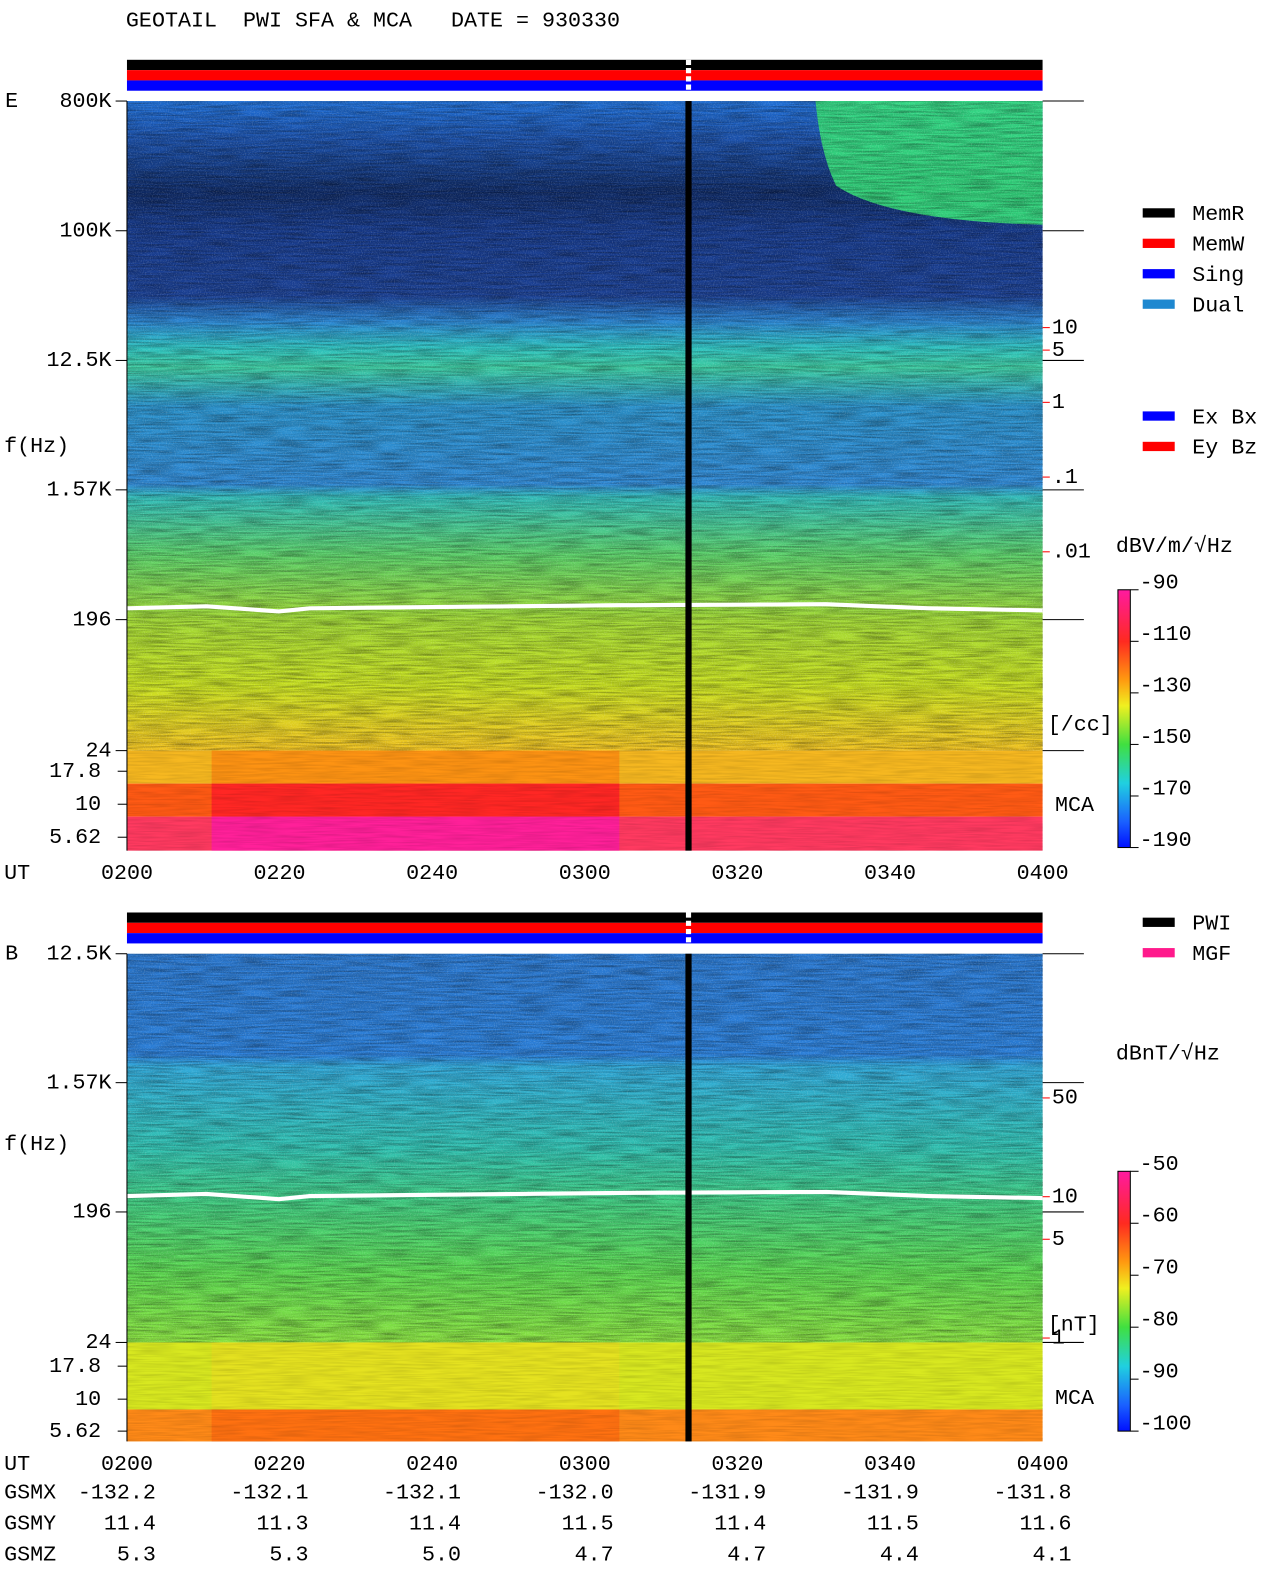 Image resolution: width=1280 pixels, height=1593 pixels. What do you see at coordinates (1218, 214) in the screenshot?
I see `legend-label: MemR` at bounding box center [1218, 214].